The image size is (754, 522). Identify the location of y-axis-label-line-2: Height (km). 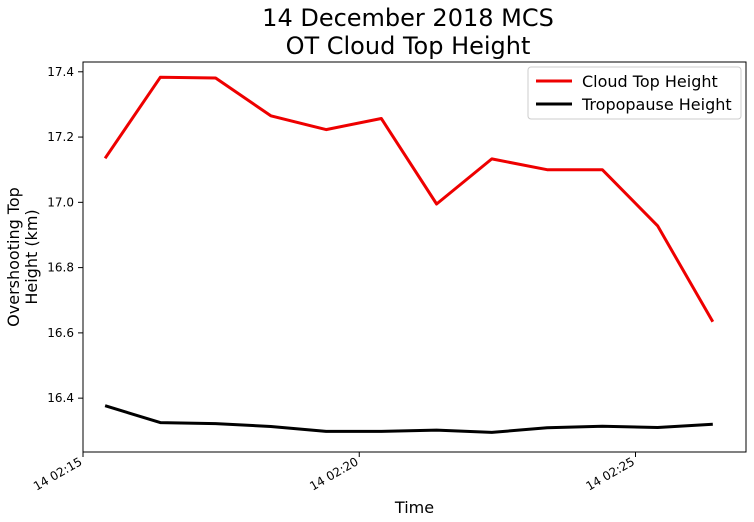
(31, 256).